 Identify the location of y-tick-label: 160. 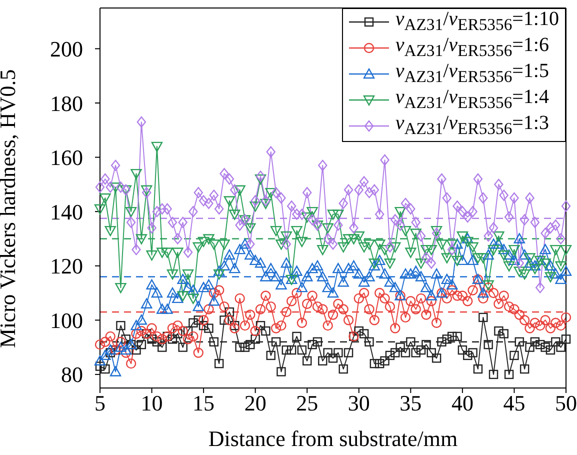
(66, 157).